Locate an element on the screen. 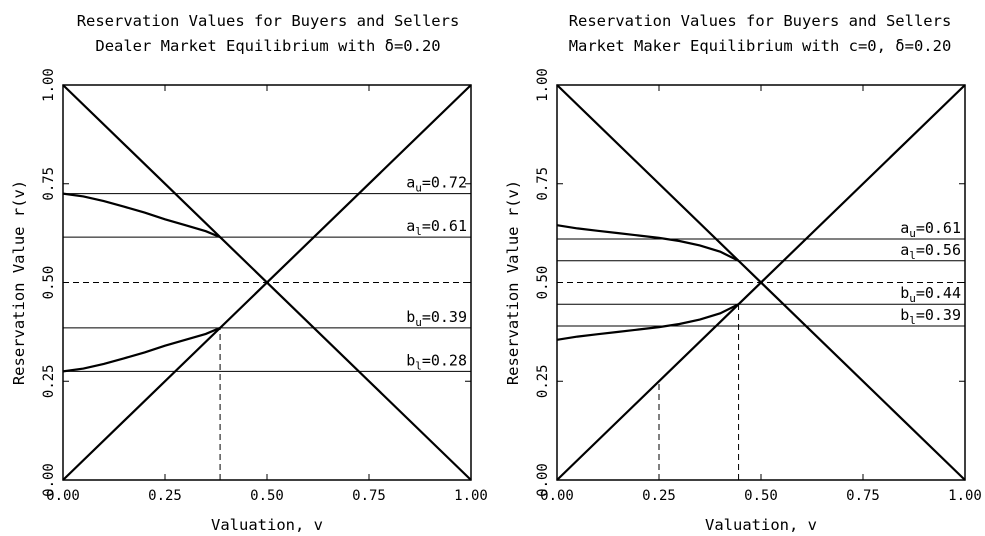  level-label-bl: bl=0.39 is located at coordinates (930, 316).